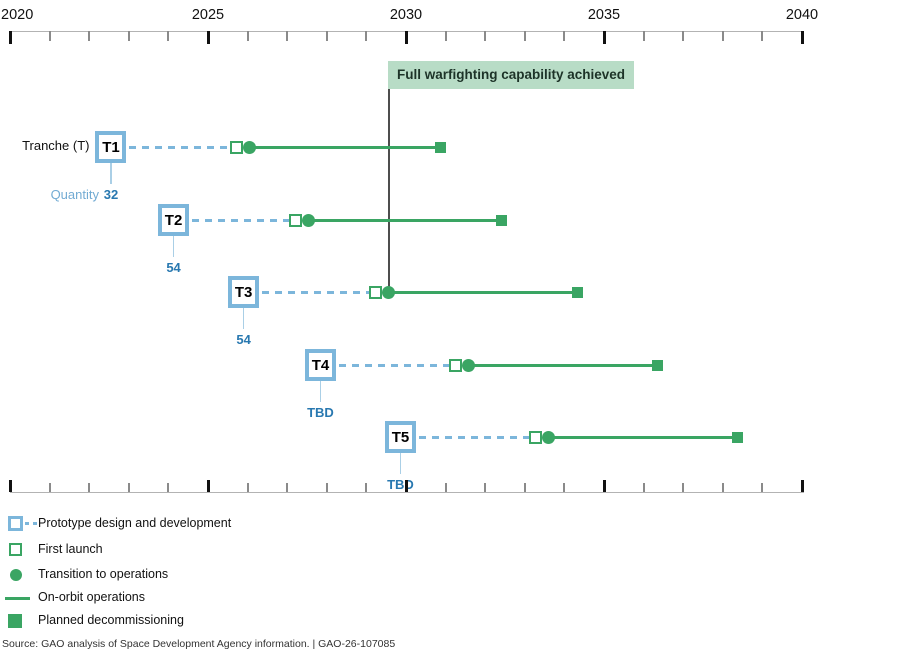  Describe the element at coordinates (174, 220) in the screenshot. I see `tranche-box: T2` at that location.